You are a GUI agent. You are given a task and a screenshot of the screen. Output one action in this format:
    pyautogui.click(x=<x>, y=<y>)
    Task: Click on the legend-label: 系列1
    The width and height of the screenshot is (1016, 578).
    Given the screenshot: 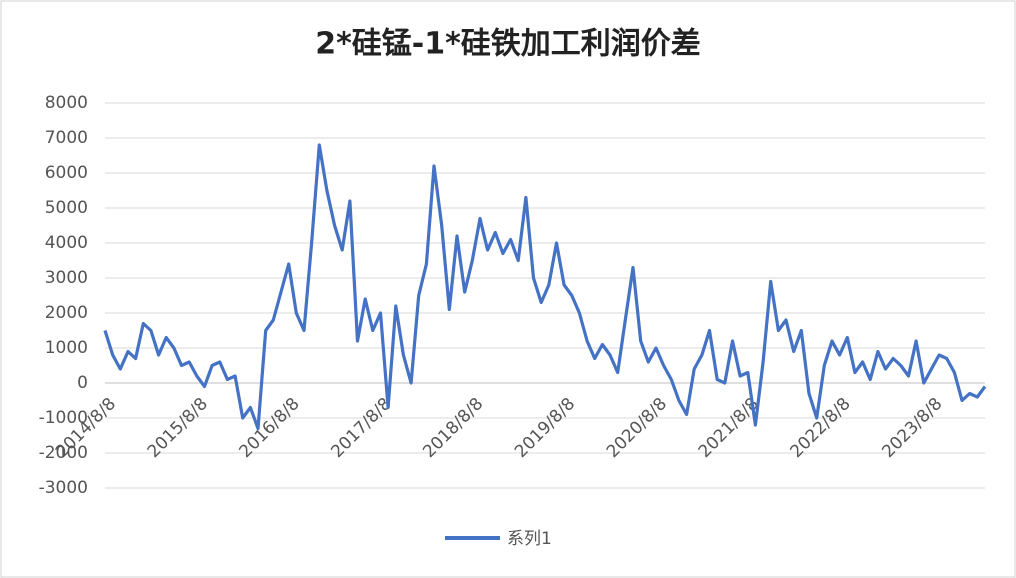 What is the action you would take?
    pyautogui.click(x=529, y=539)
    